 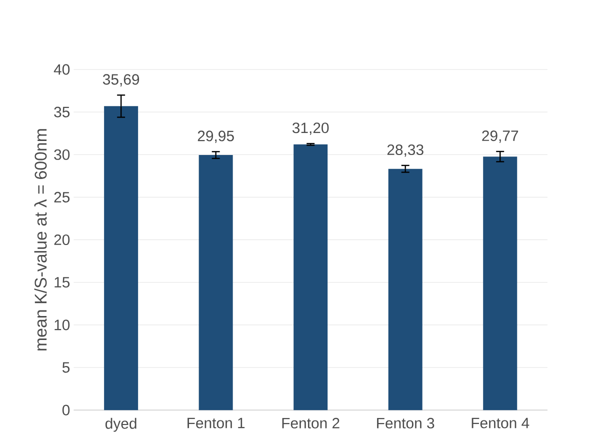 I want to click on data-label: 35,69, so click(x=121, y=80).